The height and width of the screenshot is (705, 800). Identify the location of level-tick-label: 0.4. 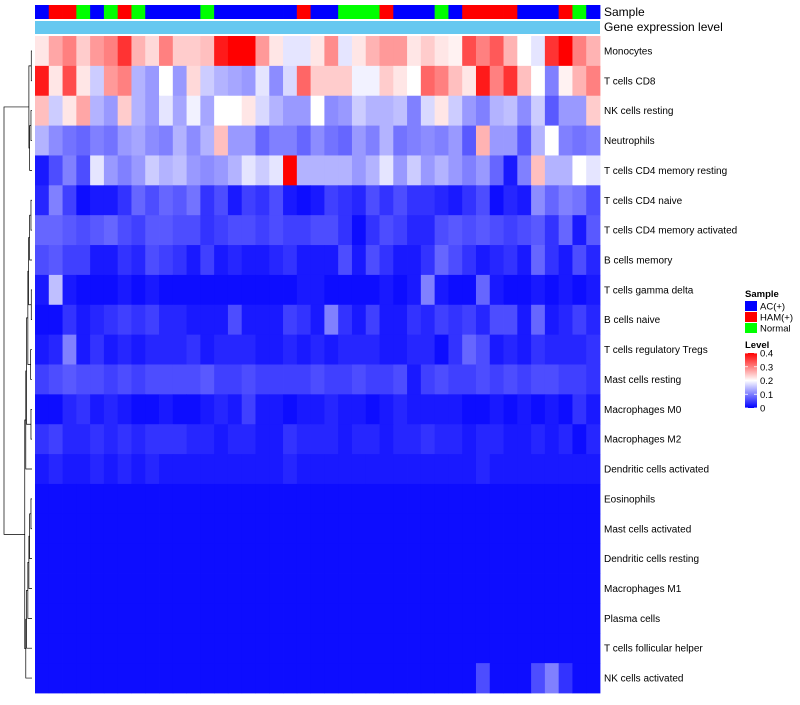
(766, 354).